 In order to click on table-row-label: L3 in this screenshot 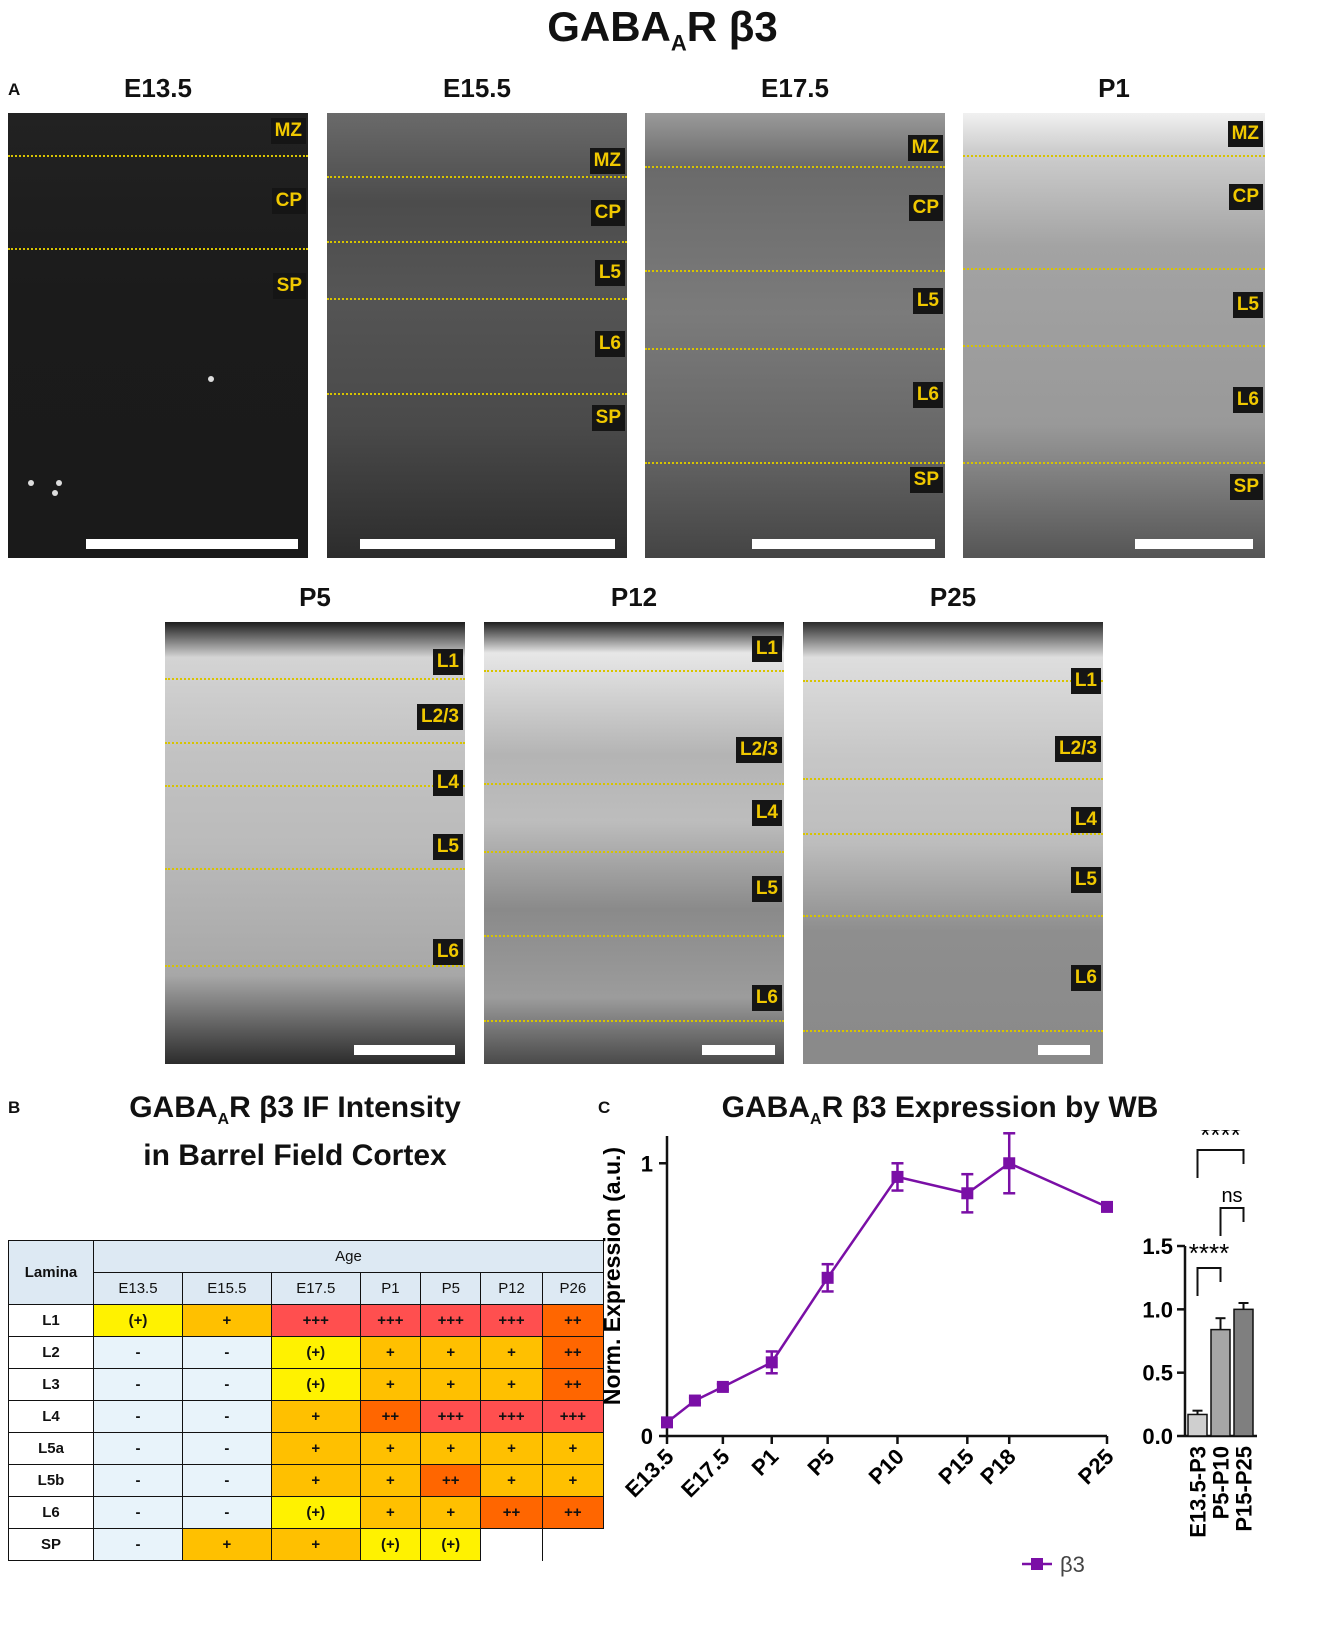, I will do `click(51, 1384)`.